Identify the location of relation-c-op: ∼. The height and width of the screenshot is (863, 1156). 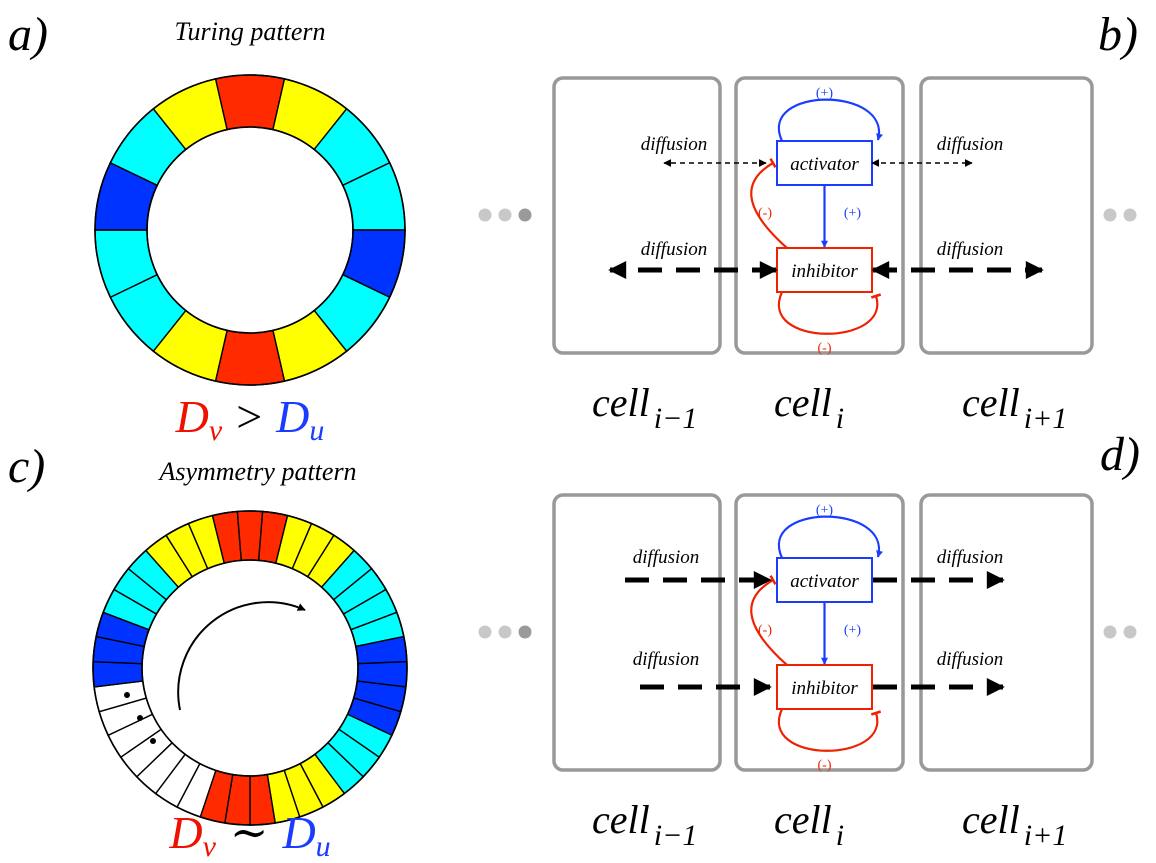
(249, 832).